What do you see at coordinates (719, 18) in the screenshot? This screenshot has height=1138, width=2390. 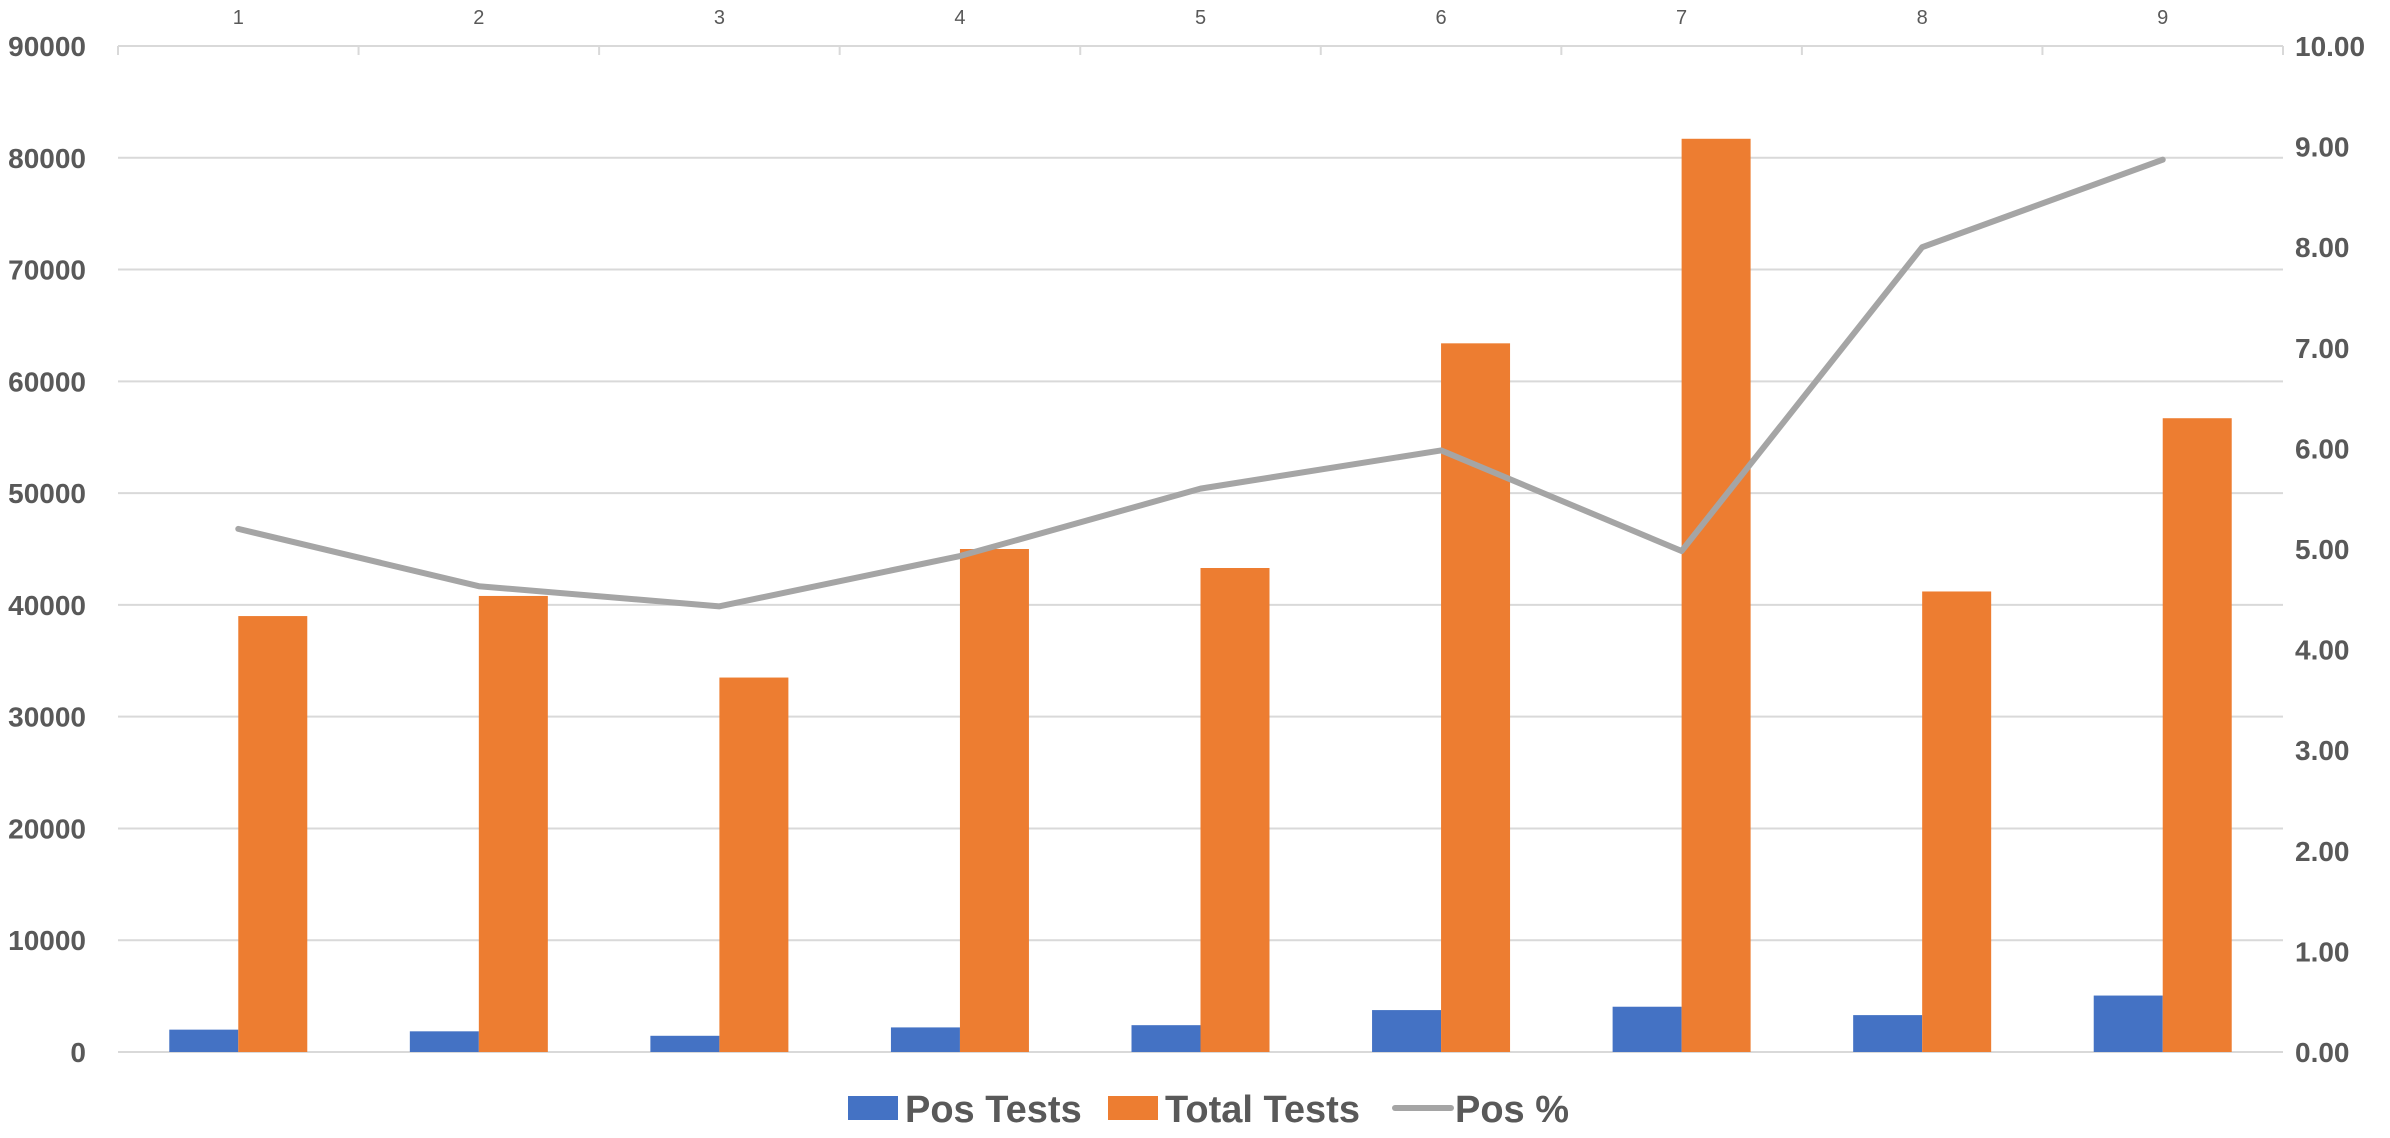 I see `category-label: 3` at bounding box center [719, 18].